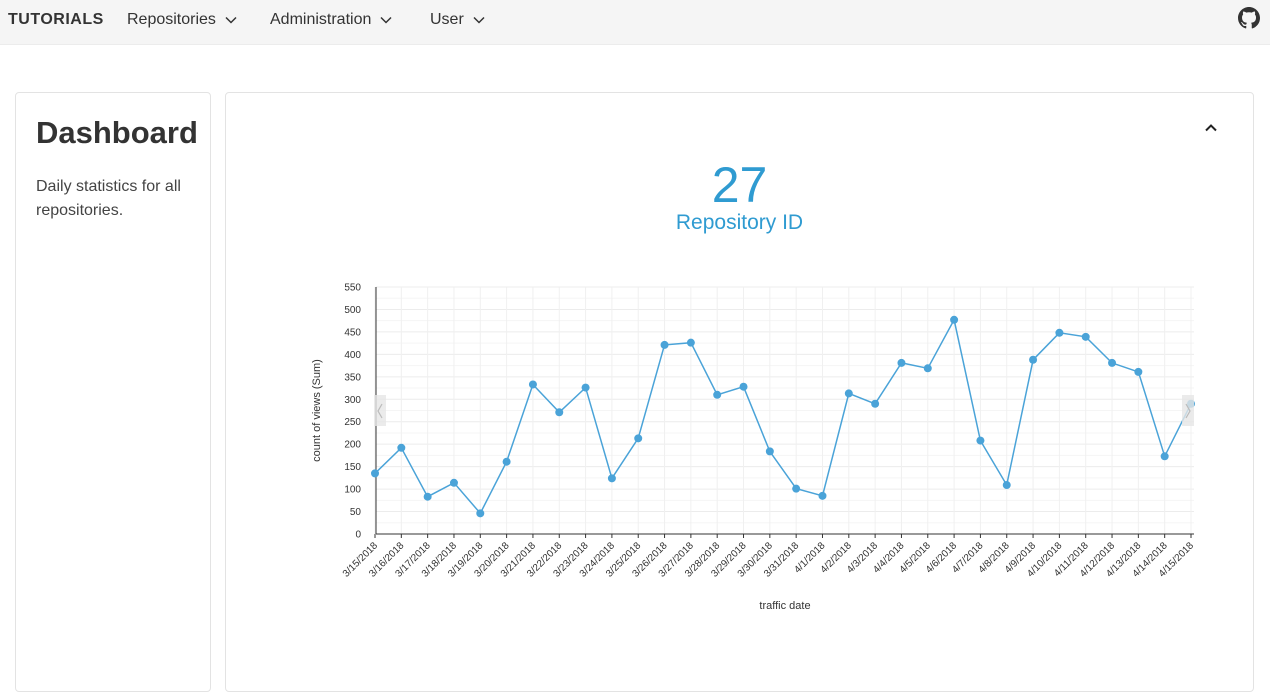  Describe the element at coordinates (352, 490) in the screenshot. I see `y-tick-label: 100` at that location.